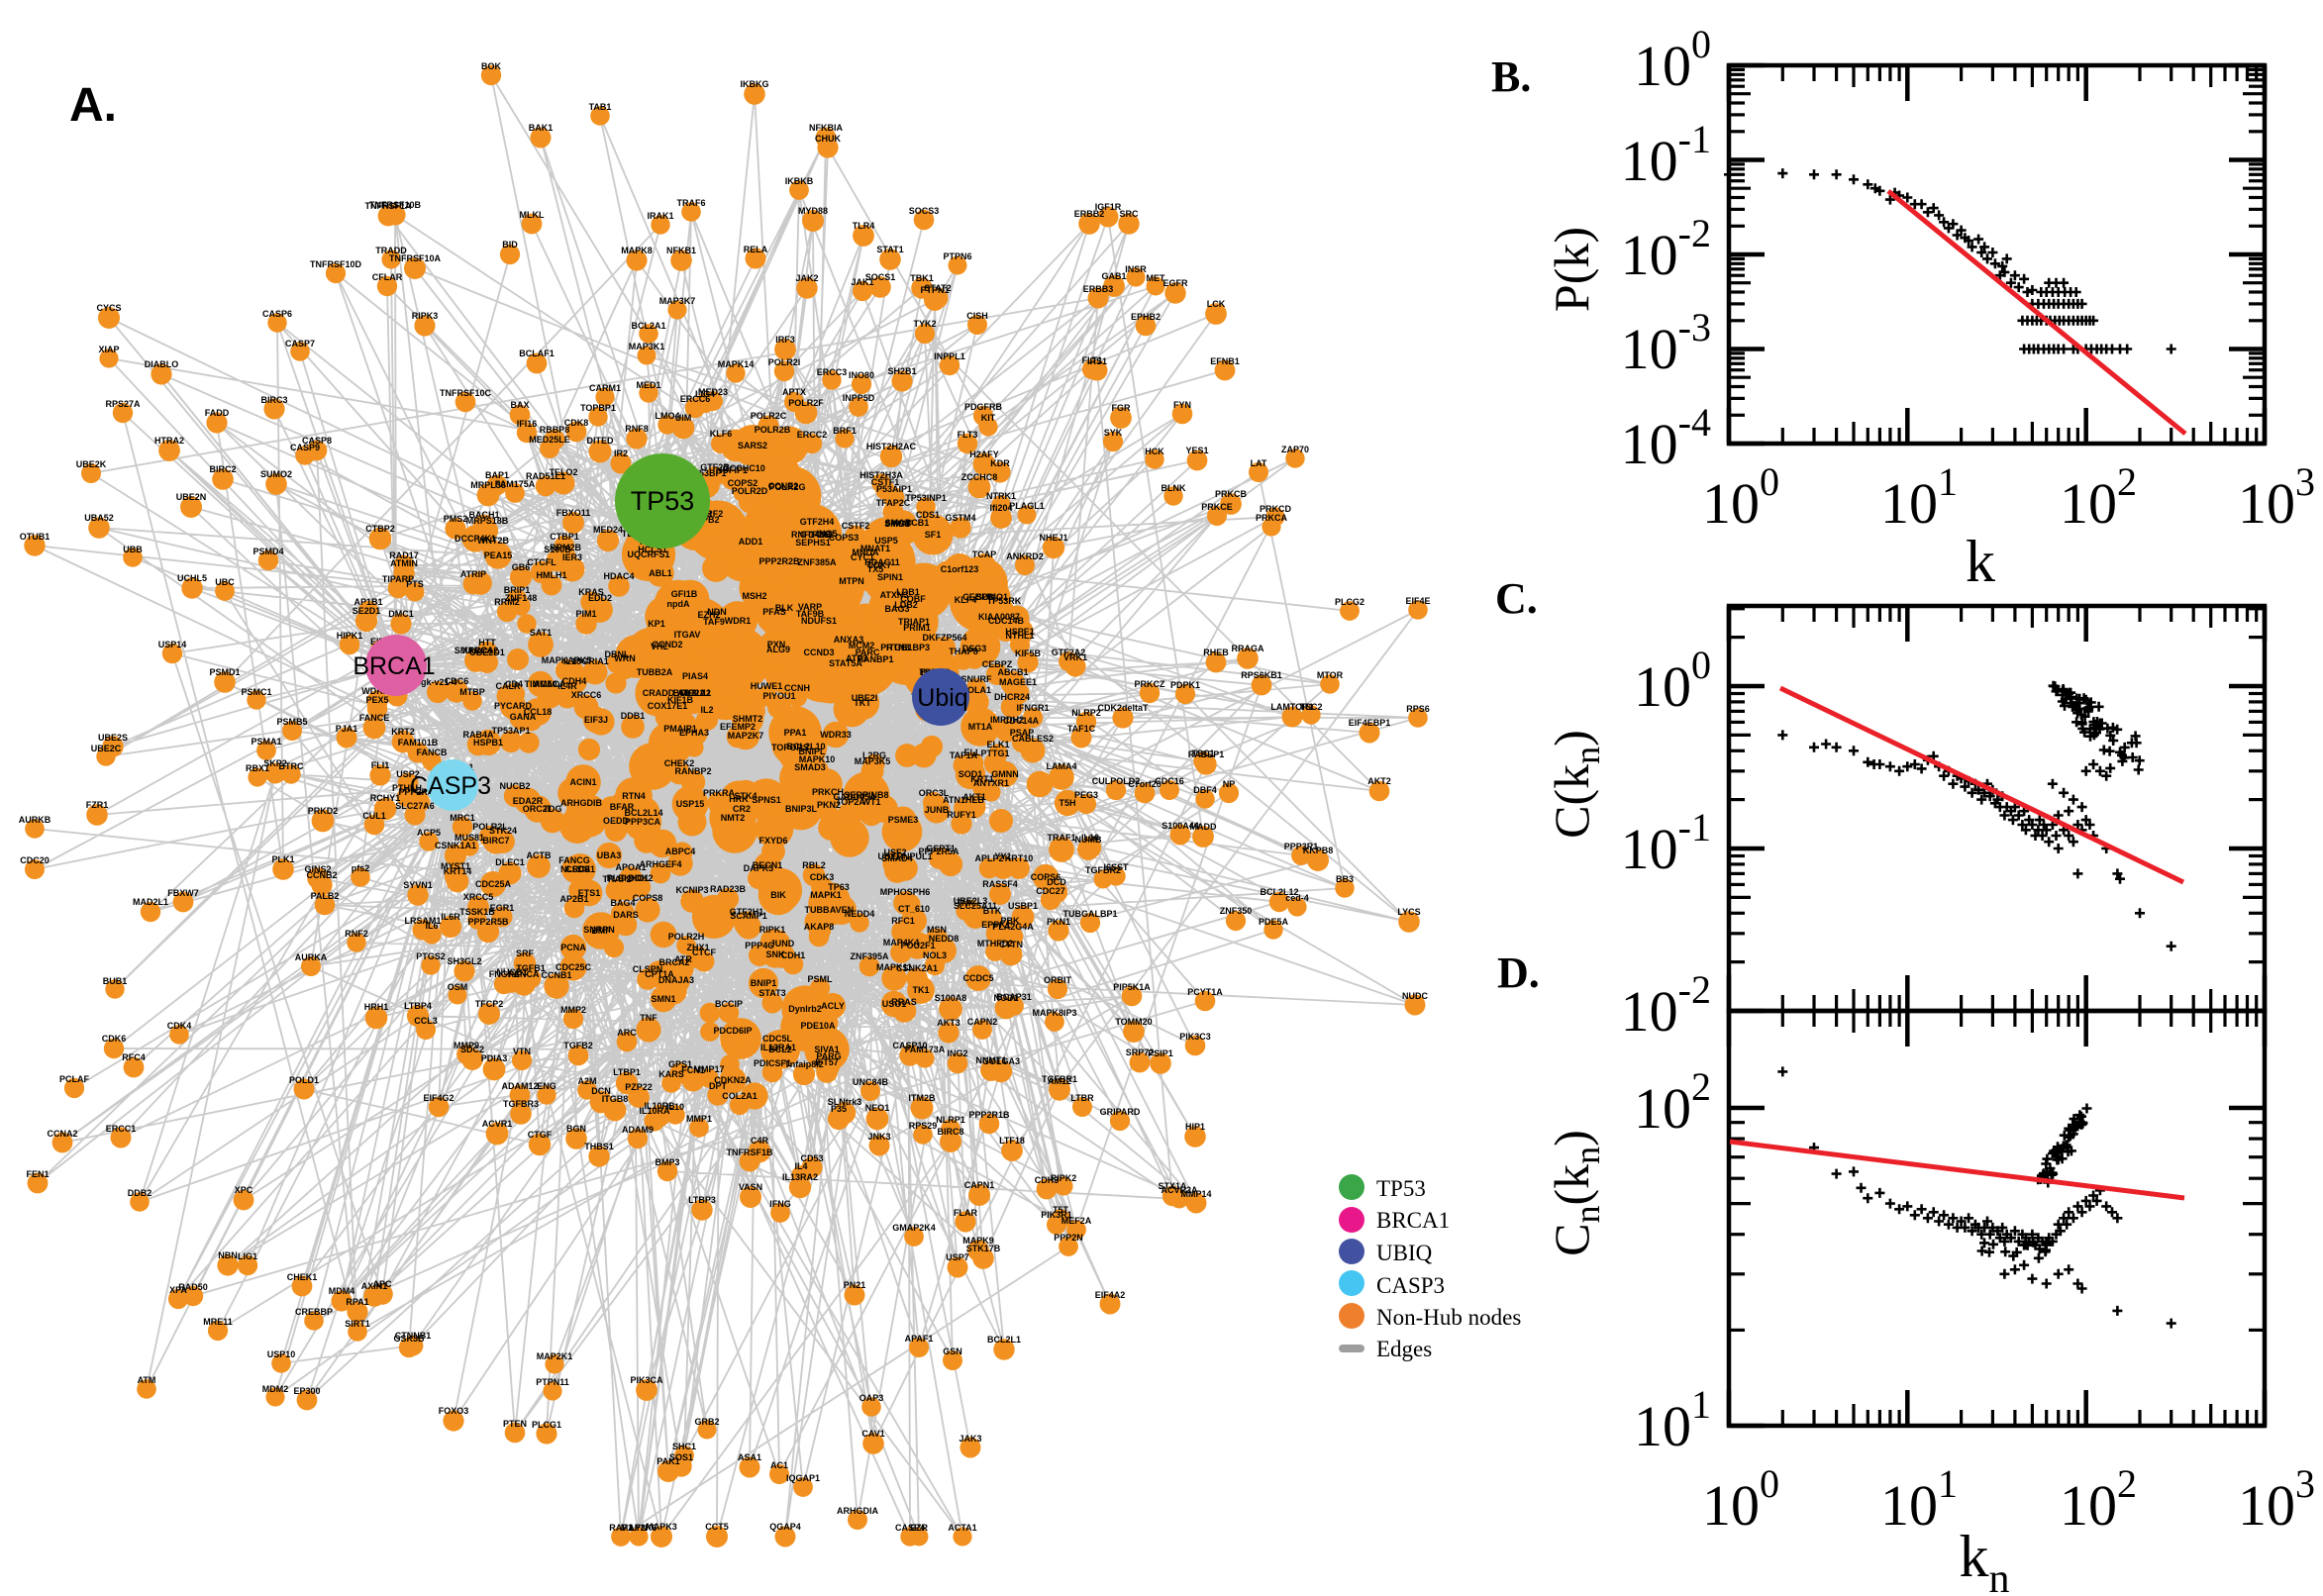  Describe the element at coordinates (563, 472) in the screenshot. I see `svg-text: TELO2` at that location.